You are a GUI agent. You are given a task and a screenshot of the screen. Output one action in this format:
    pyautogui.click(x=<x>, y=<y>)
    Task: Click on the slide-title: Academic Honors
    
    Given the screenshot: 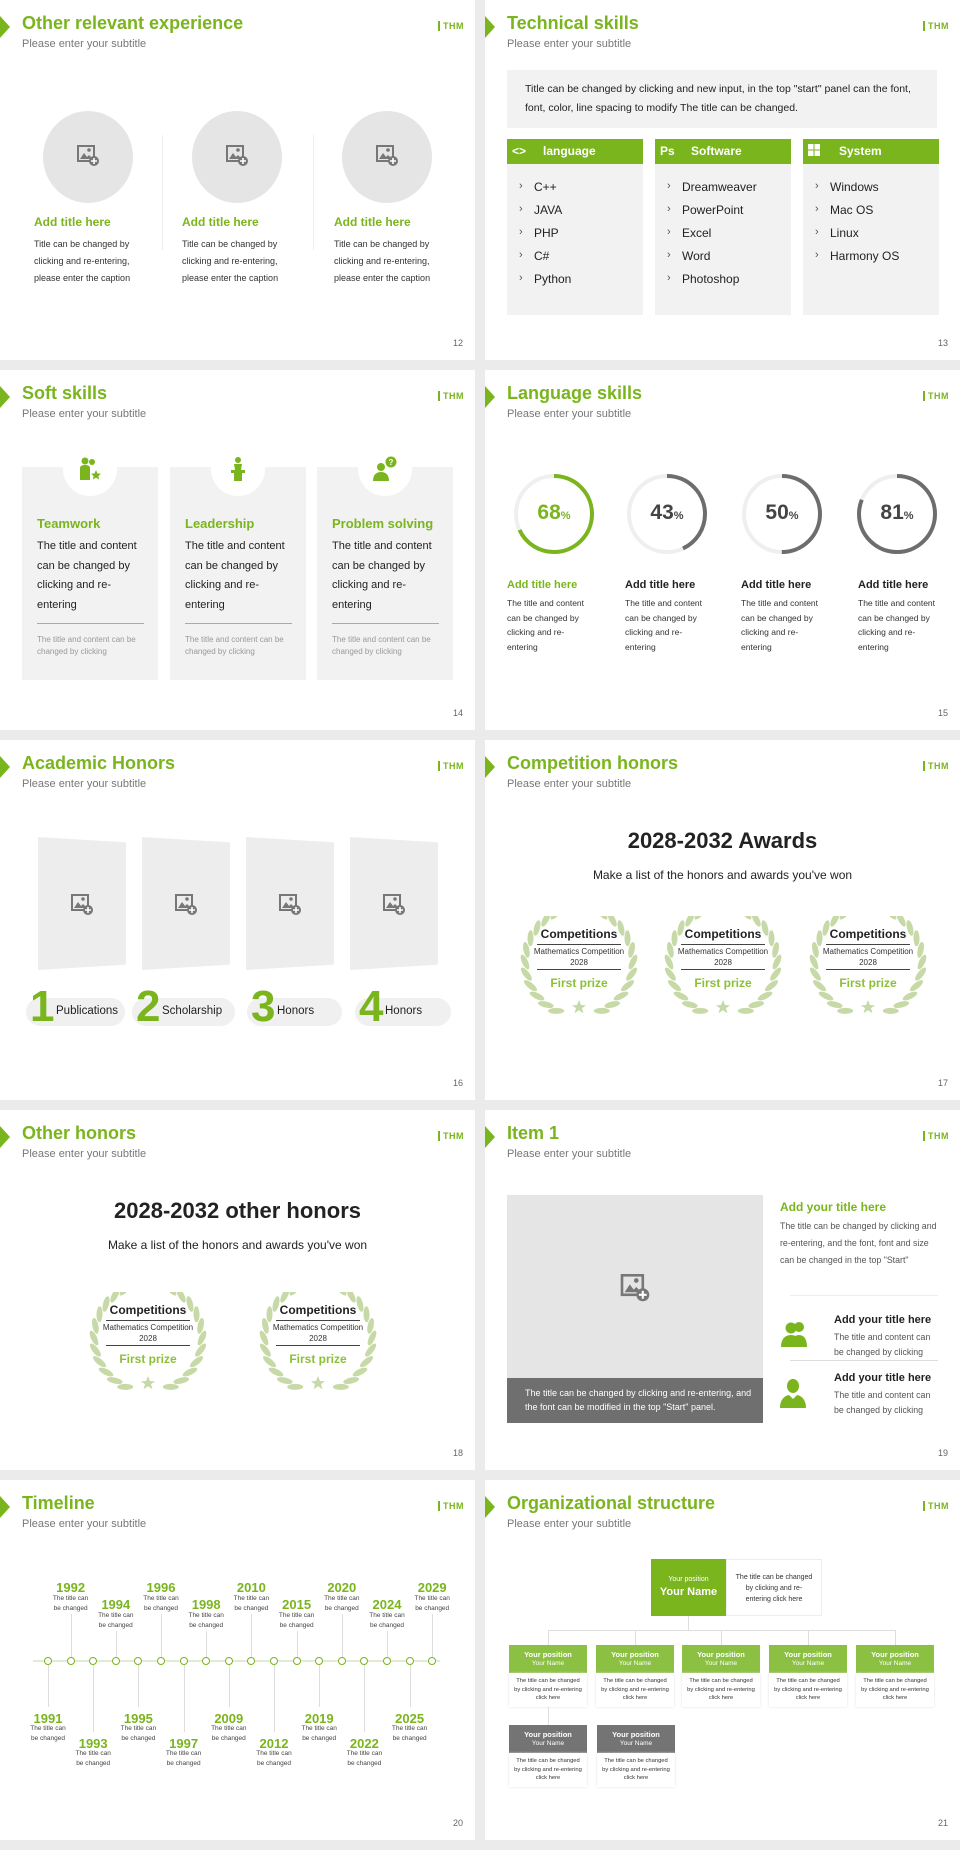 What is the action you would take?
    pyautogui.click(x=99, y=763)
    